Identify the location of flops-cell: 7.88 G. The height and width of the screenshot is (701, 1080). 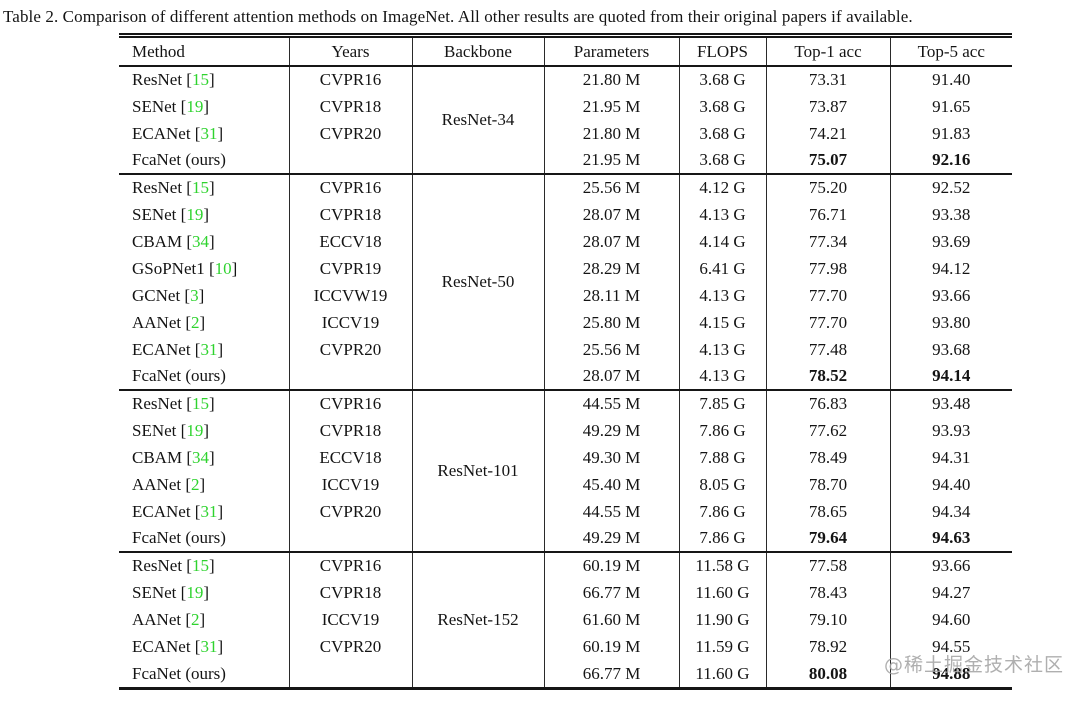
(723, 457).